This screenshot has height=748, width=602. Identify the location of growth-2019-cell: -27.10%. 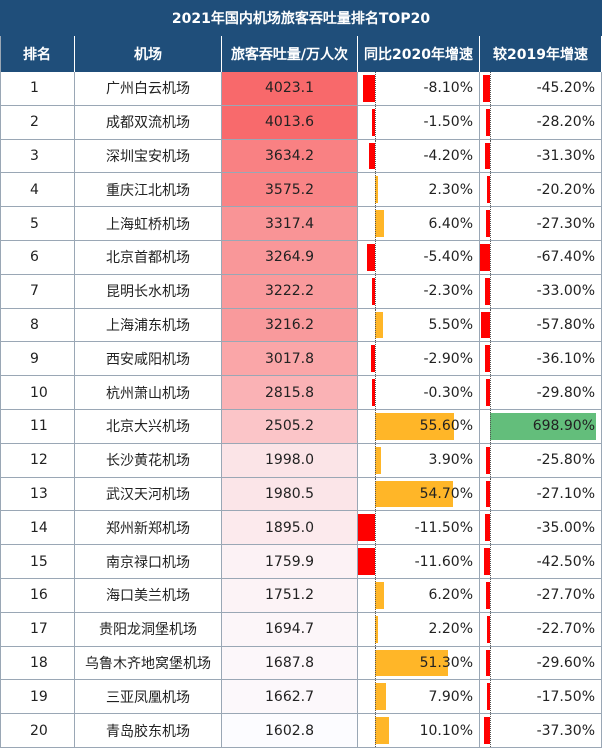
(541, 494).